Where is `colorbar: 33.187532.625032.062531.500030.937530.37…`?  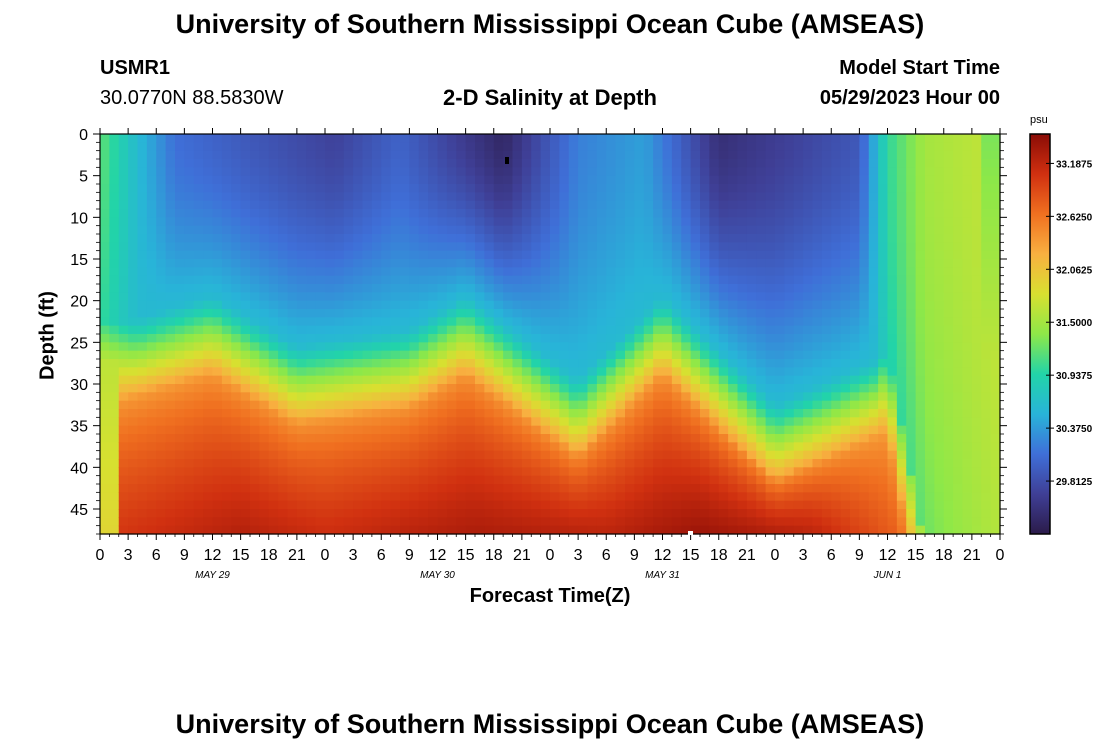 colorbar: 33.187532.625032.062531.500030.937530.37… is located at coordinates (1061, 334).